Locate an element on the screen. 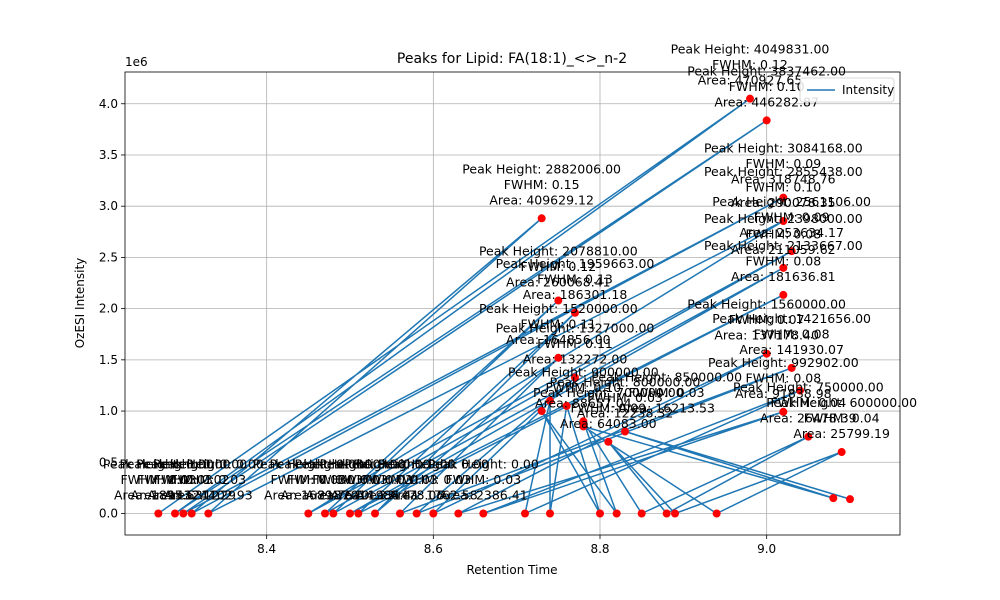 The width and height of the screenshot is (1000, 600). annotation-line: Peak Height: 800000.00 is located at coordinates (625, 382).